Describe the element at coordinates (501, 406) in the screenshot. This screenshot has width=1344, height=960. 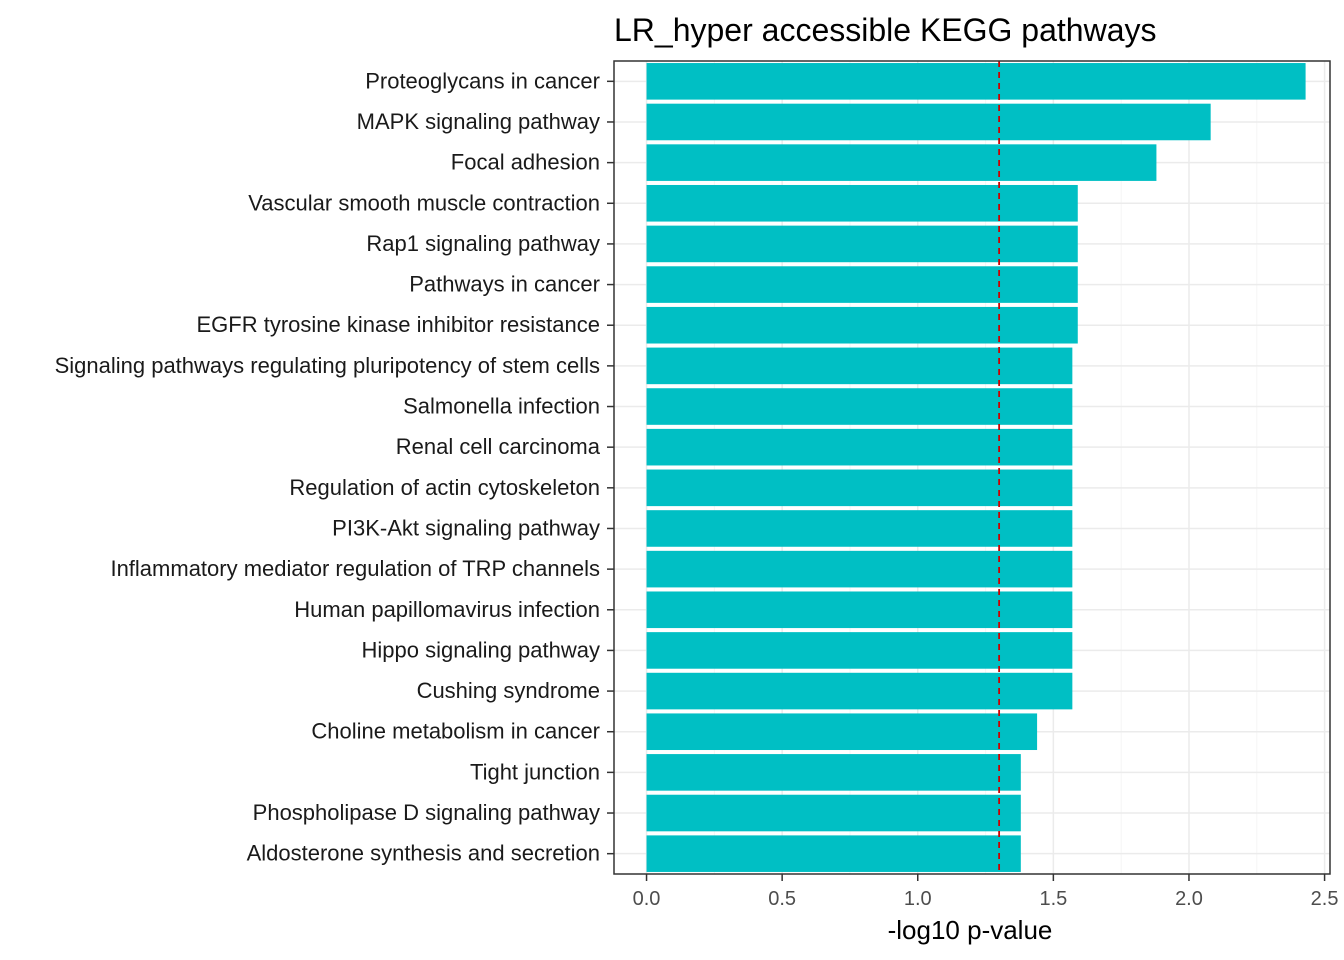
I see `y-tick-label: Salmonella infection` at that location.